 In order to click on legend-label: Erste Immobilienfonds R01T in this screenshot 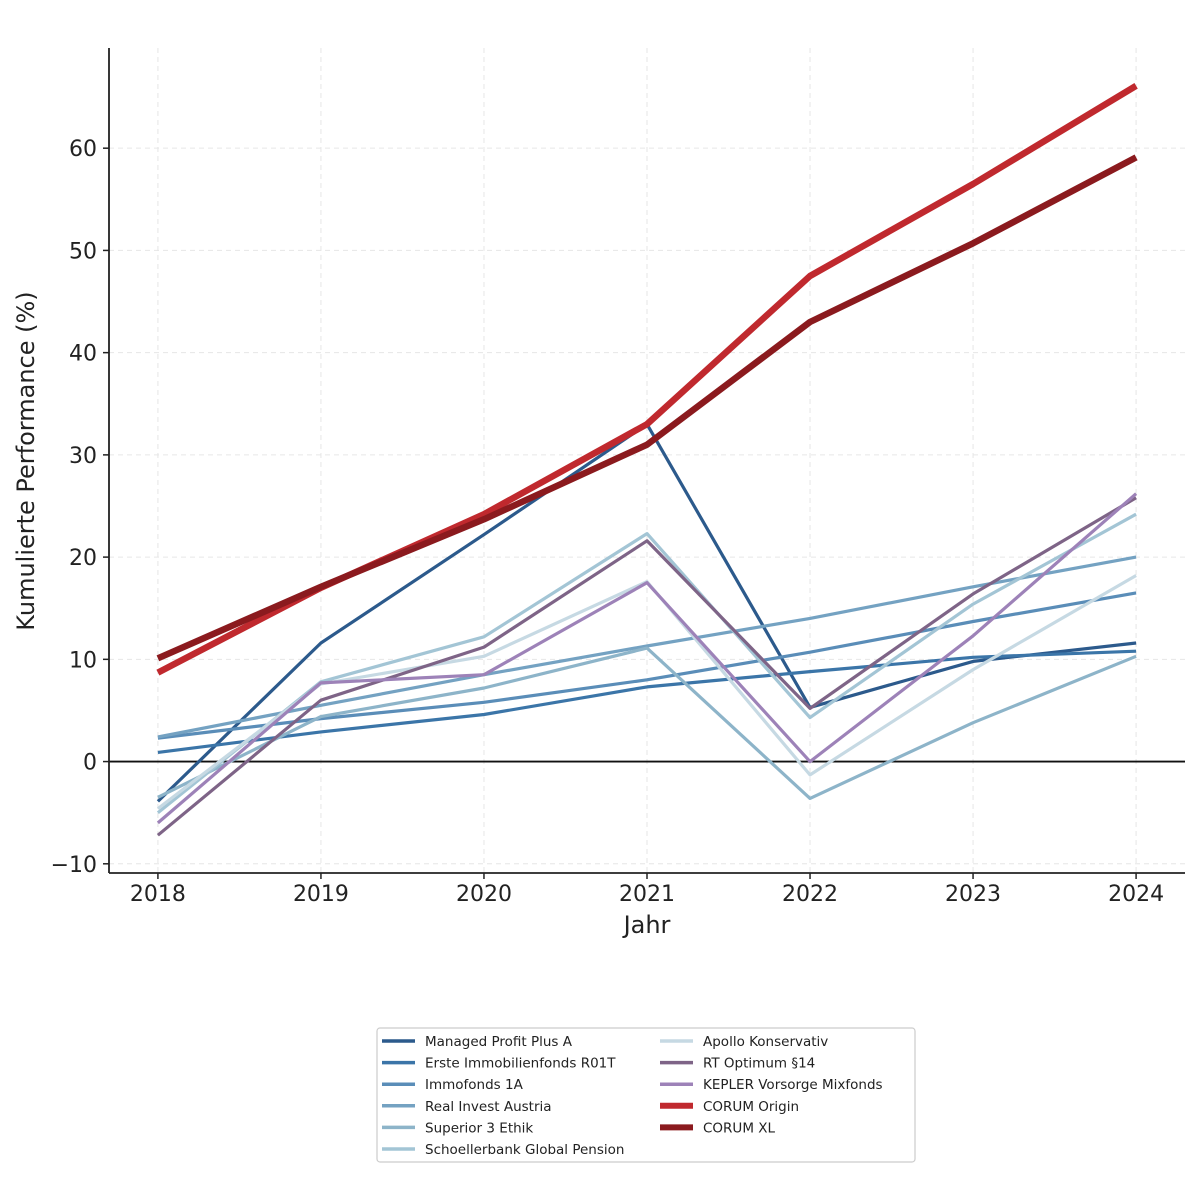, I will do `click(520, 1064)`.